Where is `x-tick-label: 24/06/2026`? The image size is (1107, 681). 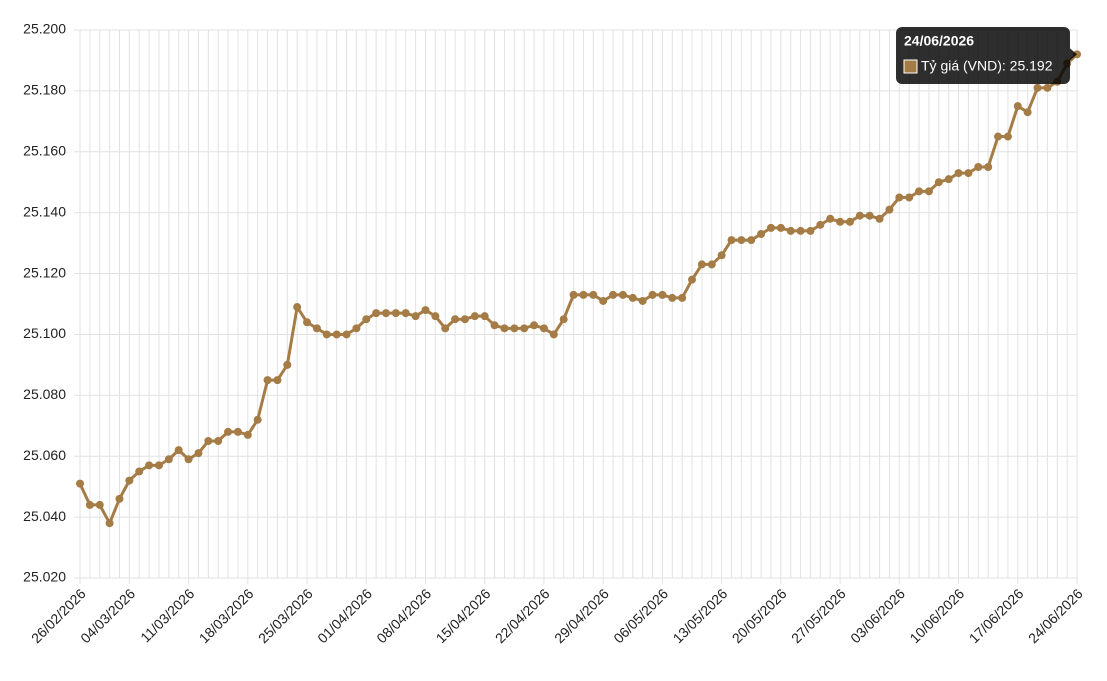
x-tick-label: 24/06/2026 is located at coordinates (1055, 615).